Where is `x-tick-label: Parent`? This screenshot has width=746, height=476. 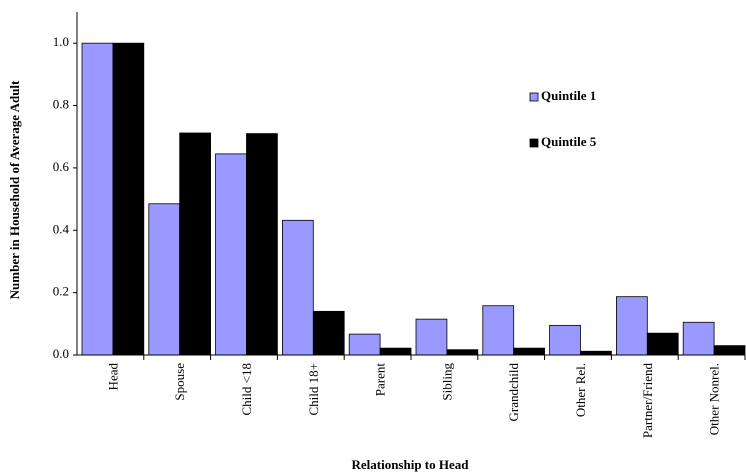
x-tick-label: Parent is located at coordinates (380, 380).